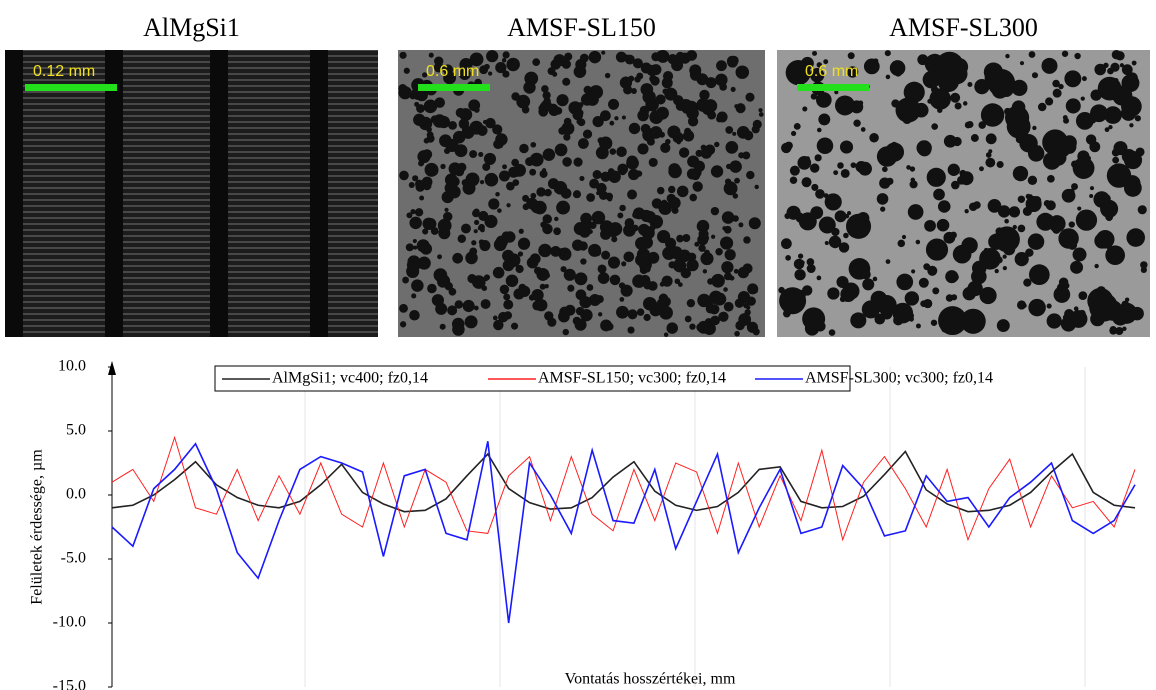  What do you see at coordinates (69, 622) in the screenshot?
I see `y-tick-label: -10.0` at bounding box center [69, 622].